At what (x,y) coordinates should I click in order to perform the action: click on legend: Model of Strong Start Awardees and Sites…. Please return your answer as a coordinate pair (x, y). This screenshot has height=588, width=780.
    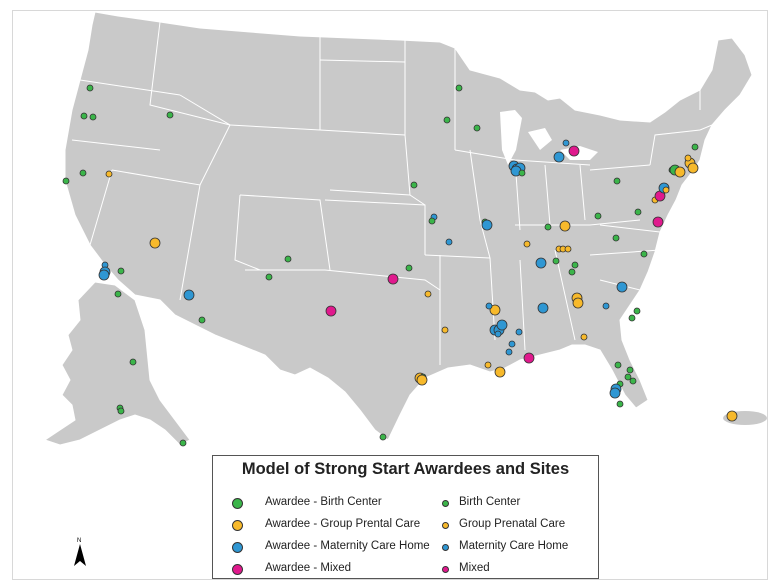
    Looking at the image, I should click on (405, 517).